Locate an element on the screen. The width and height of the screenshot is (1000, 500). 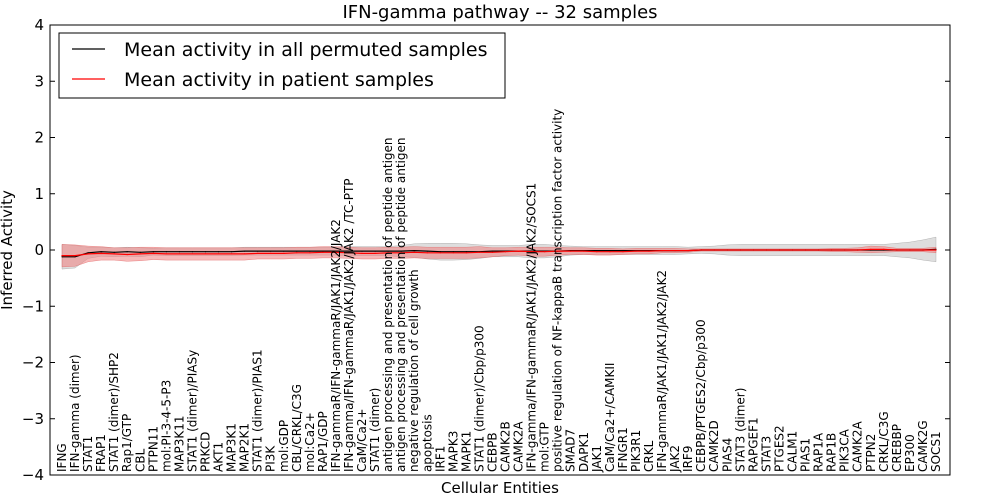
x-tick-label: MAPK3 is located at coordinates (453, 451).